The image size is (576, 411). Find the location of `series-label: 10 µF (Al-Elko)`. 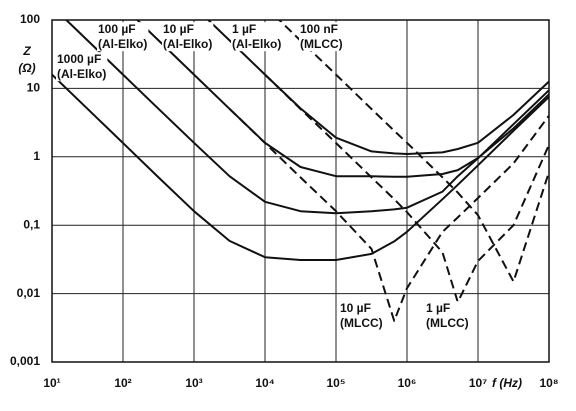

series-label: 10 µF (Al-Elko) is located at coordinates (187, 36).